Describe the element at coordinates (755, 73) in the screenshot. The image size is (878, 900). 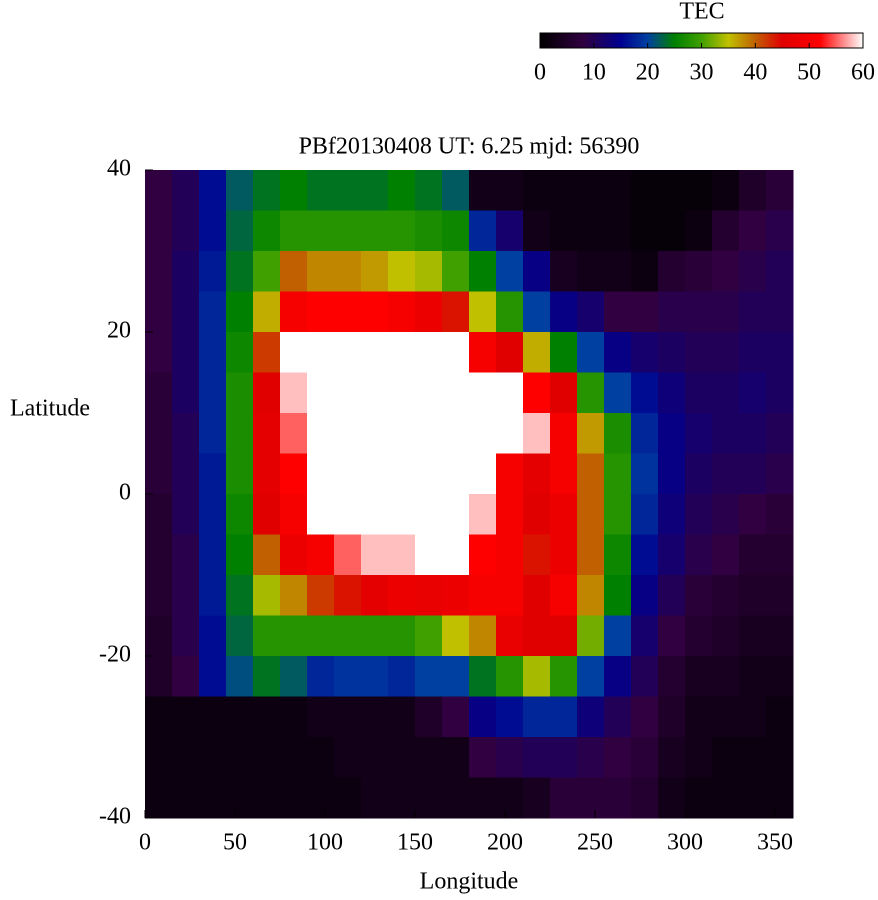
I see `colorbar-tick-label: 40` at that location.